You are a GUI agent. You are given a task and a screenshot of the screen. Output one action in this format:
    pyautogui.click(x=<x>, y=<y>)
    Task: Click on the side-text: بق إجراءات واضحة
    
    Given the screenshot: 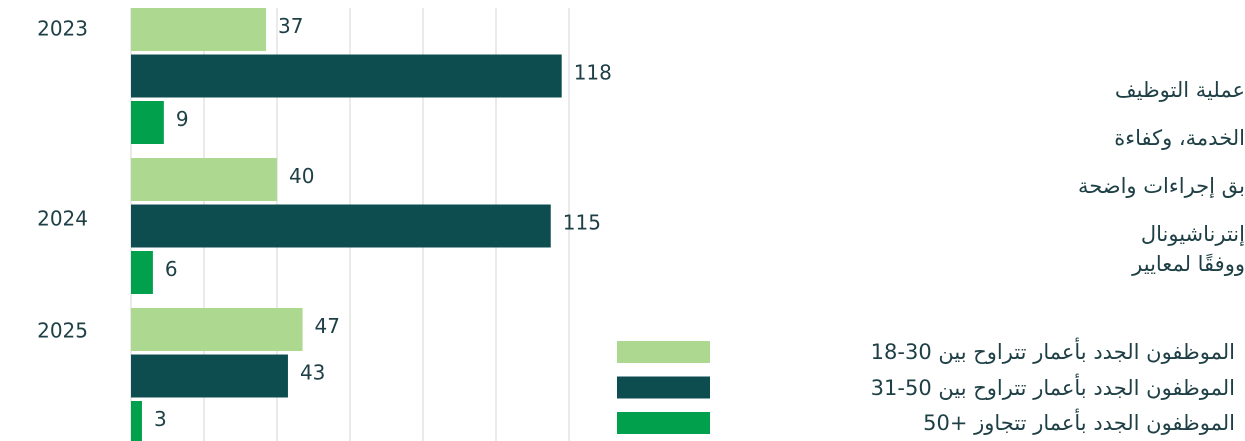 What is the action you would take?
    pyautogui.click(x=1161, y=186)
    